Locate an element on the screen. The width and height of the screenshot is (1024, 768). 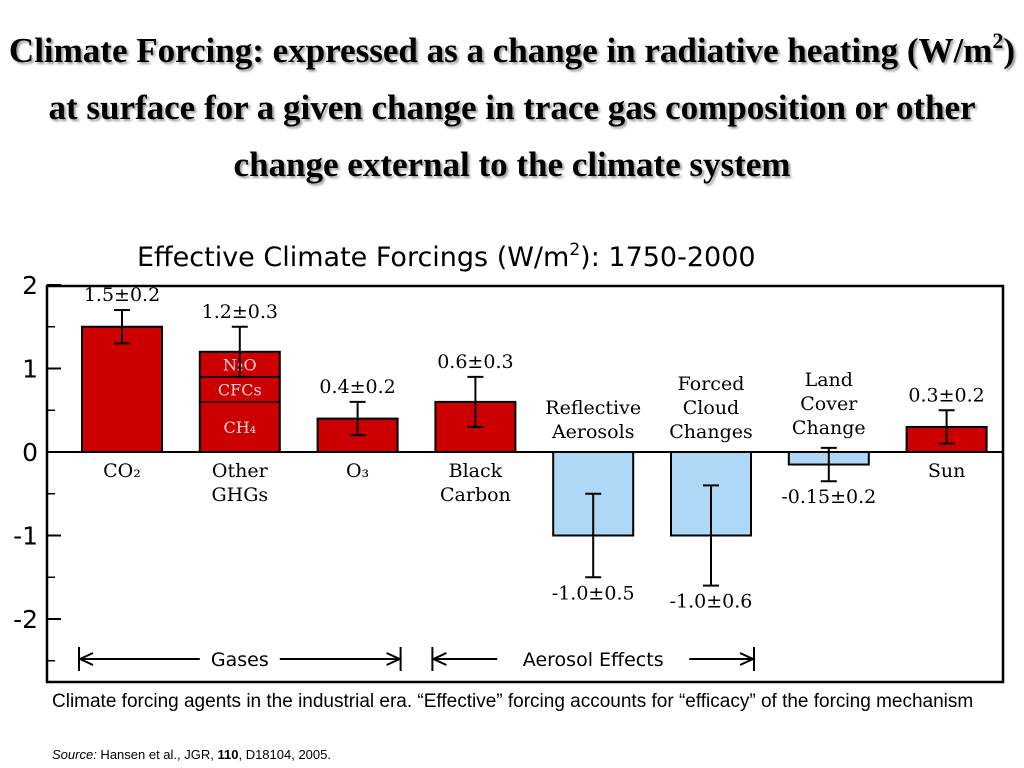
group-label: Gases is located at coordinates (240, 660).